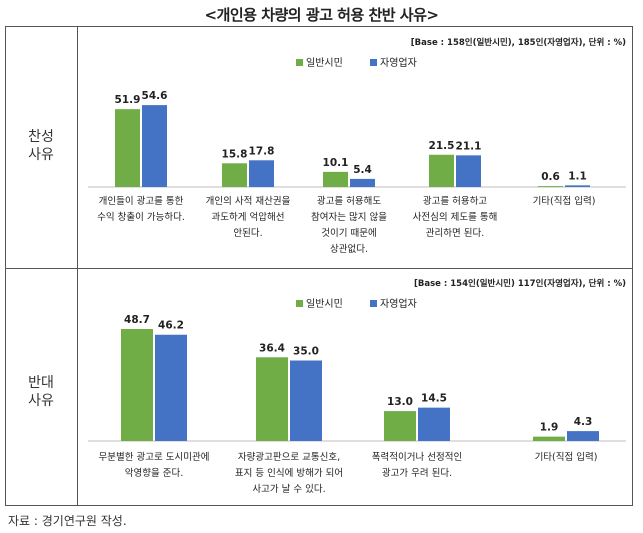 This screenshot has width=643, height=533. What do you see at coordinates (41, 137) in the screenshot?
I see `approve-label-line-1: 찬성` at bounding box center [41, 137].